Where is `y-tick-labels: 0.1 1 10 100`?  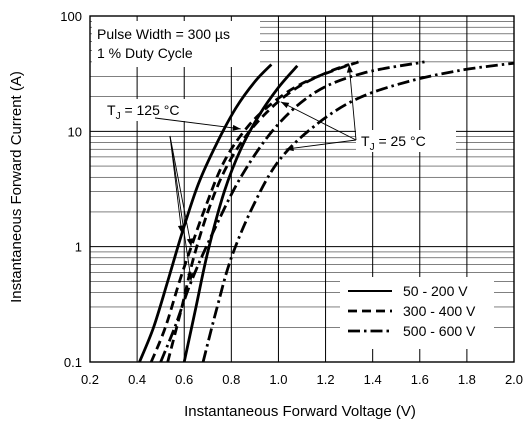 y-tick-labels: 0.1 1 10 100 is located at coordinates (71, 189).